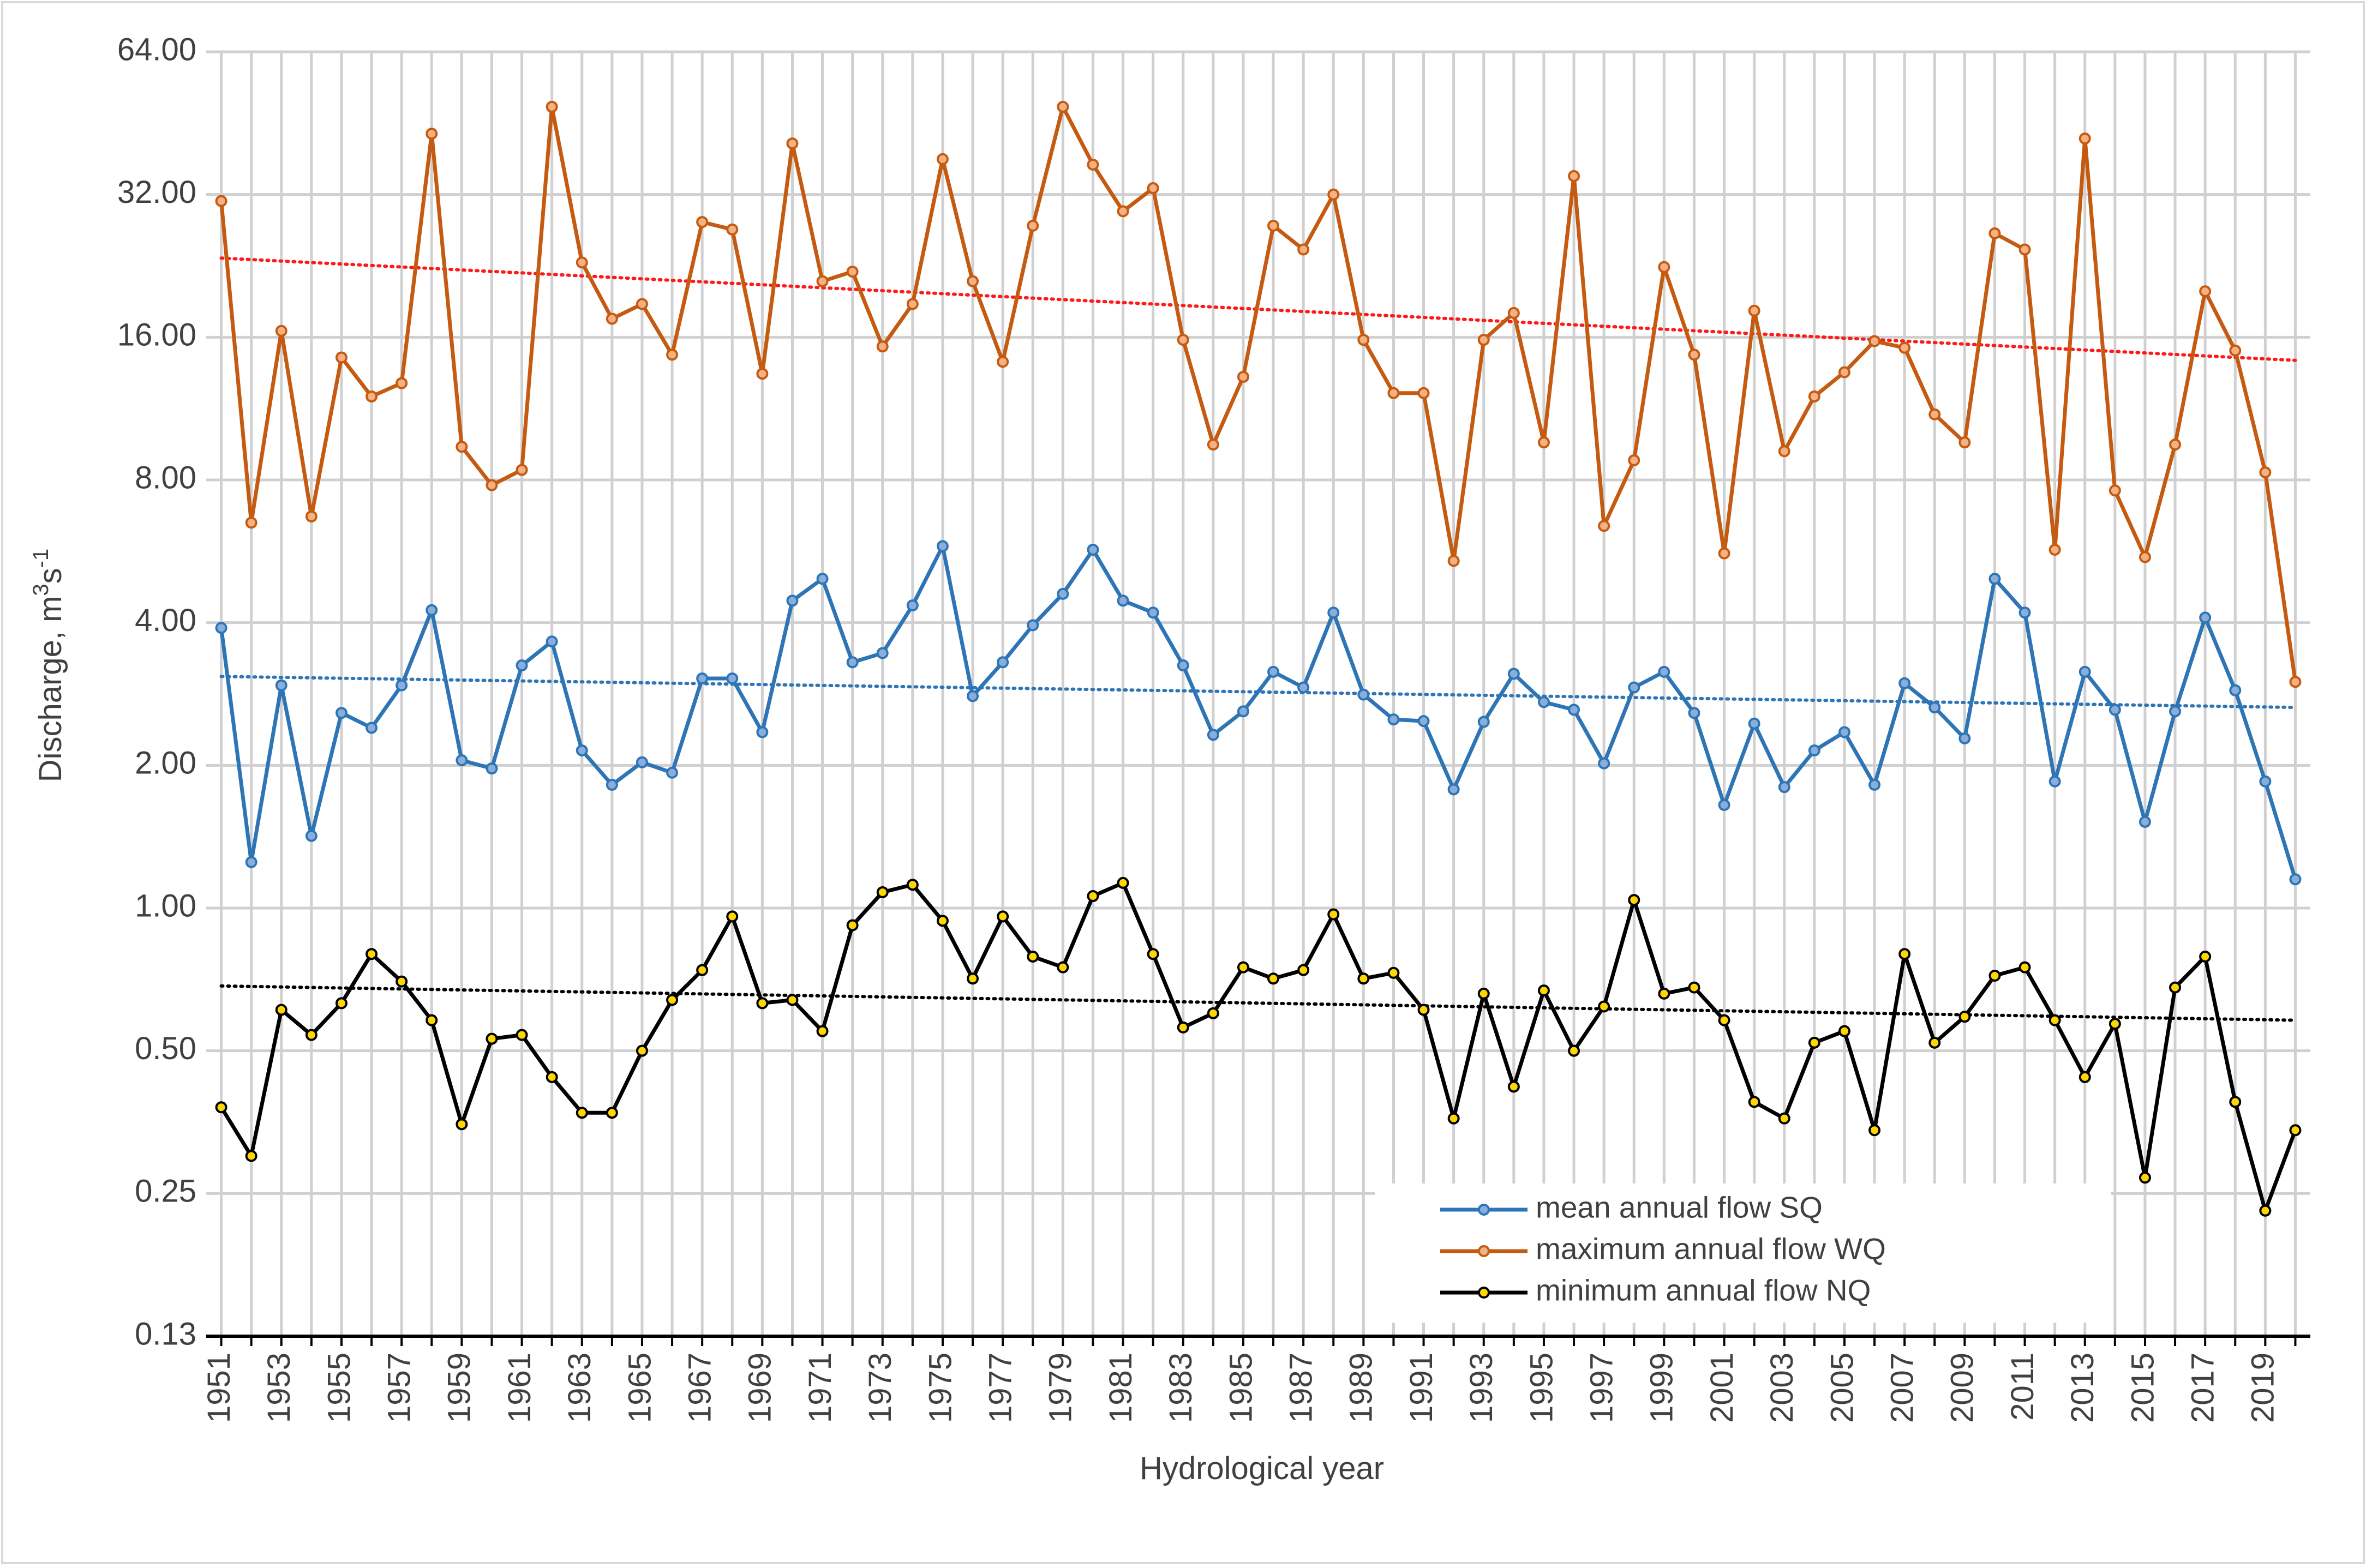  Describe the element at coordinates (165, 1049) in the screenshot. I see `y-tick-label: 0.50` at that location.